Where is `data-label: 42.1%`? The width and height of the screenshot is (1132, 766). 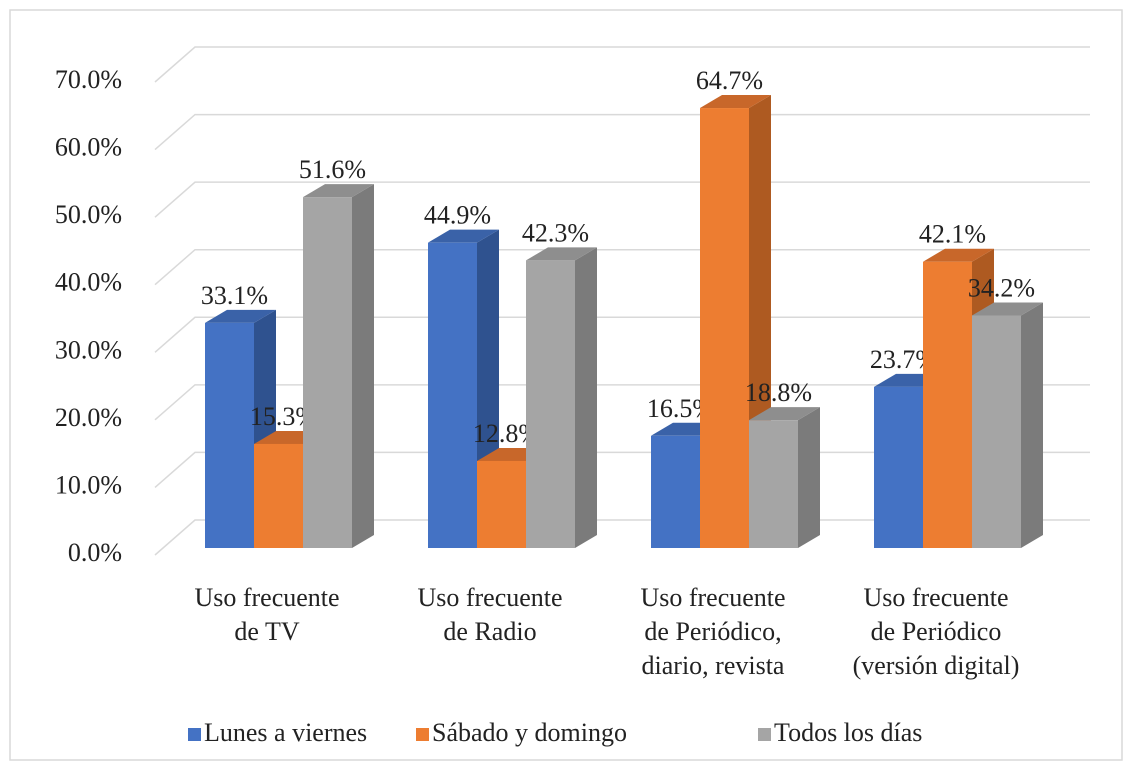 data-label: 42.1% is located at coordinates (952, 234).